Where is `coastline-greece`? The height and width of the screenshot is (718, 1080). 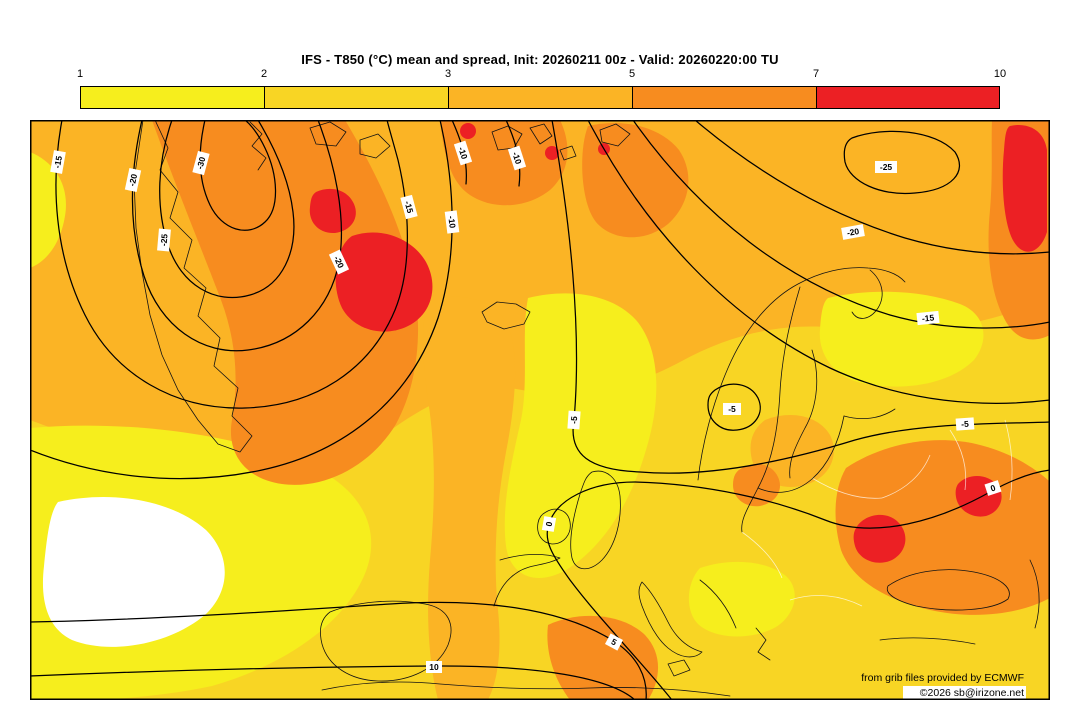
coastline-greece is located at coordinates (763, 644).